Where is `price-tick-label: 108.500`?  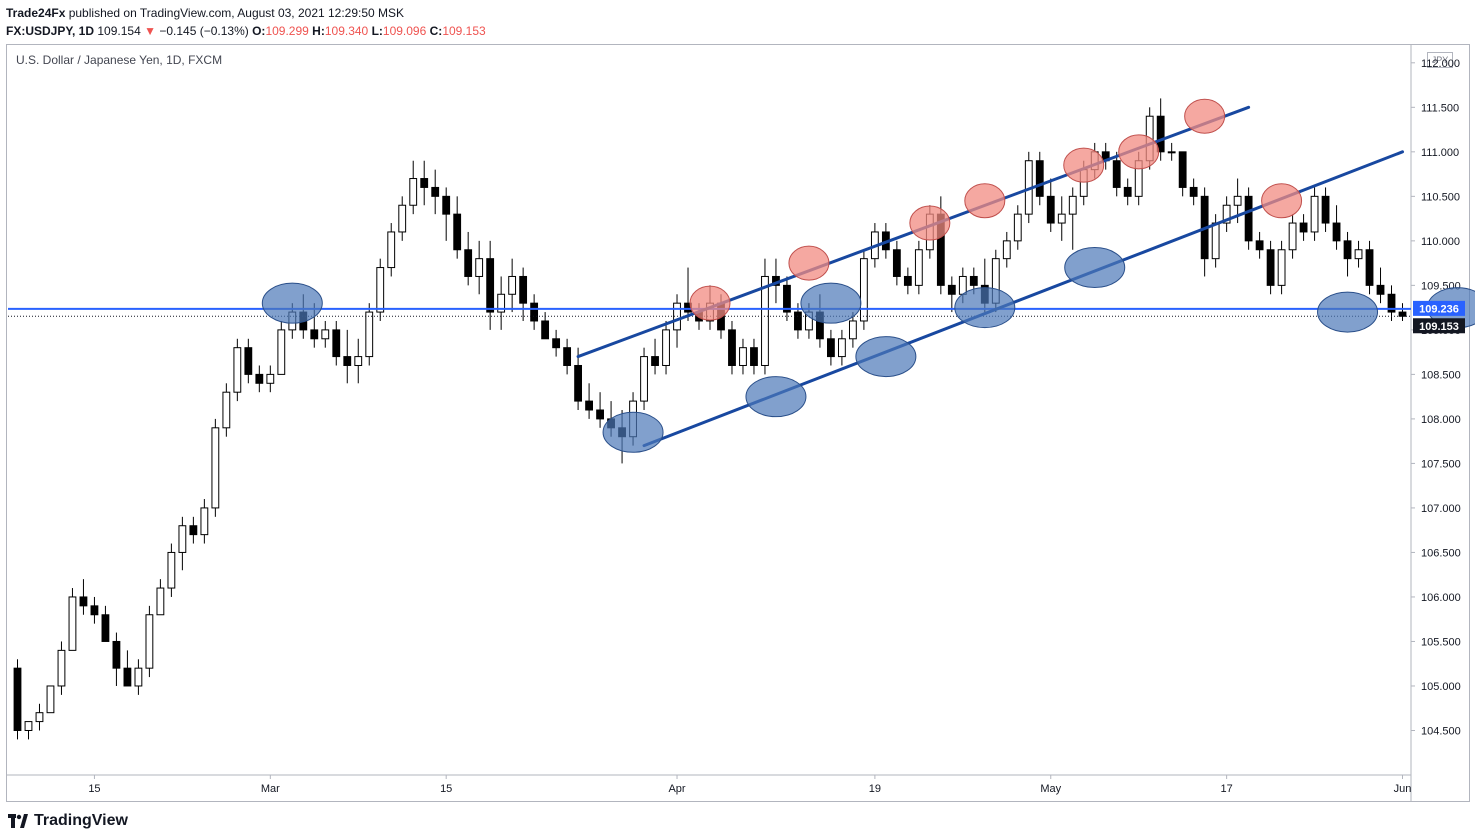
price-tick-label: 108.500 is located at coordinates (1441, 375).